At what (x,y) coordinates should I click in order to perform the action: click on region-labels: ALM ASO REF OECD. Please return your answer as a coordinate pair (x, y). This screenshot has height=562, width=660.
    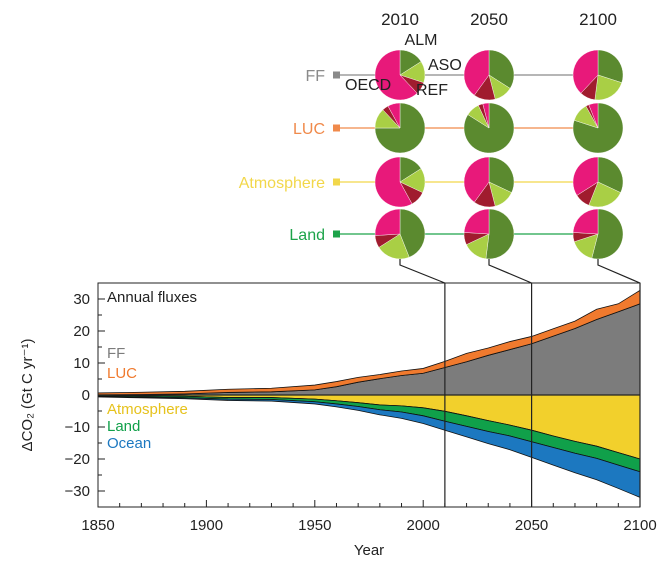
    Looking at the image, I should click on (403, 65).